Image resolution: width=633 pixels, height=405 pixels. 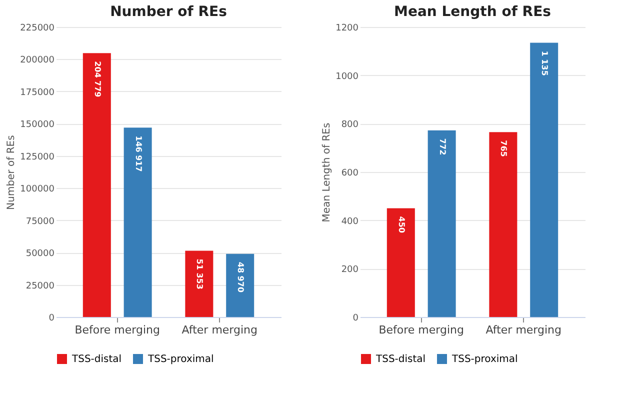 What do you see at coordinates (12, 172) in the screenshot?
I see `y-axis-title: Number of REs` at bounding box center [12, 172].